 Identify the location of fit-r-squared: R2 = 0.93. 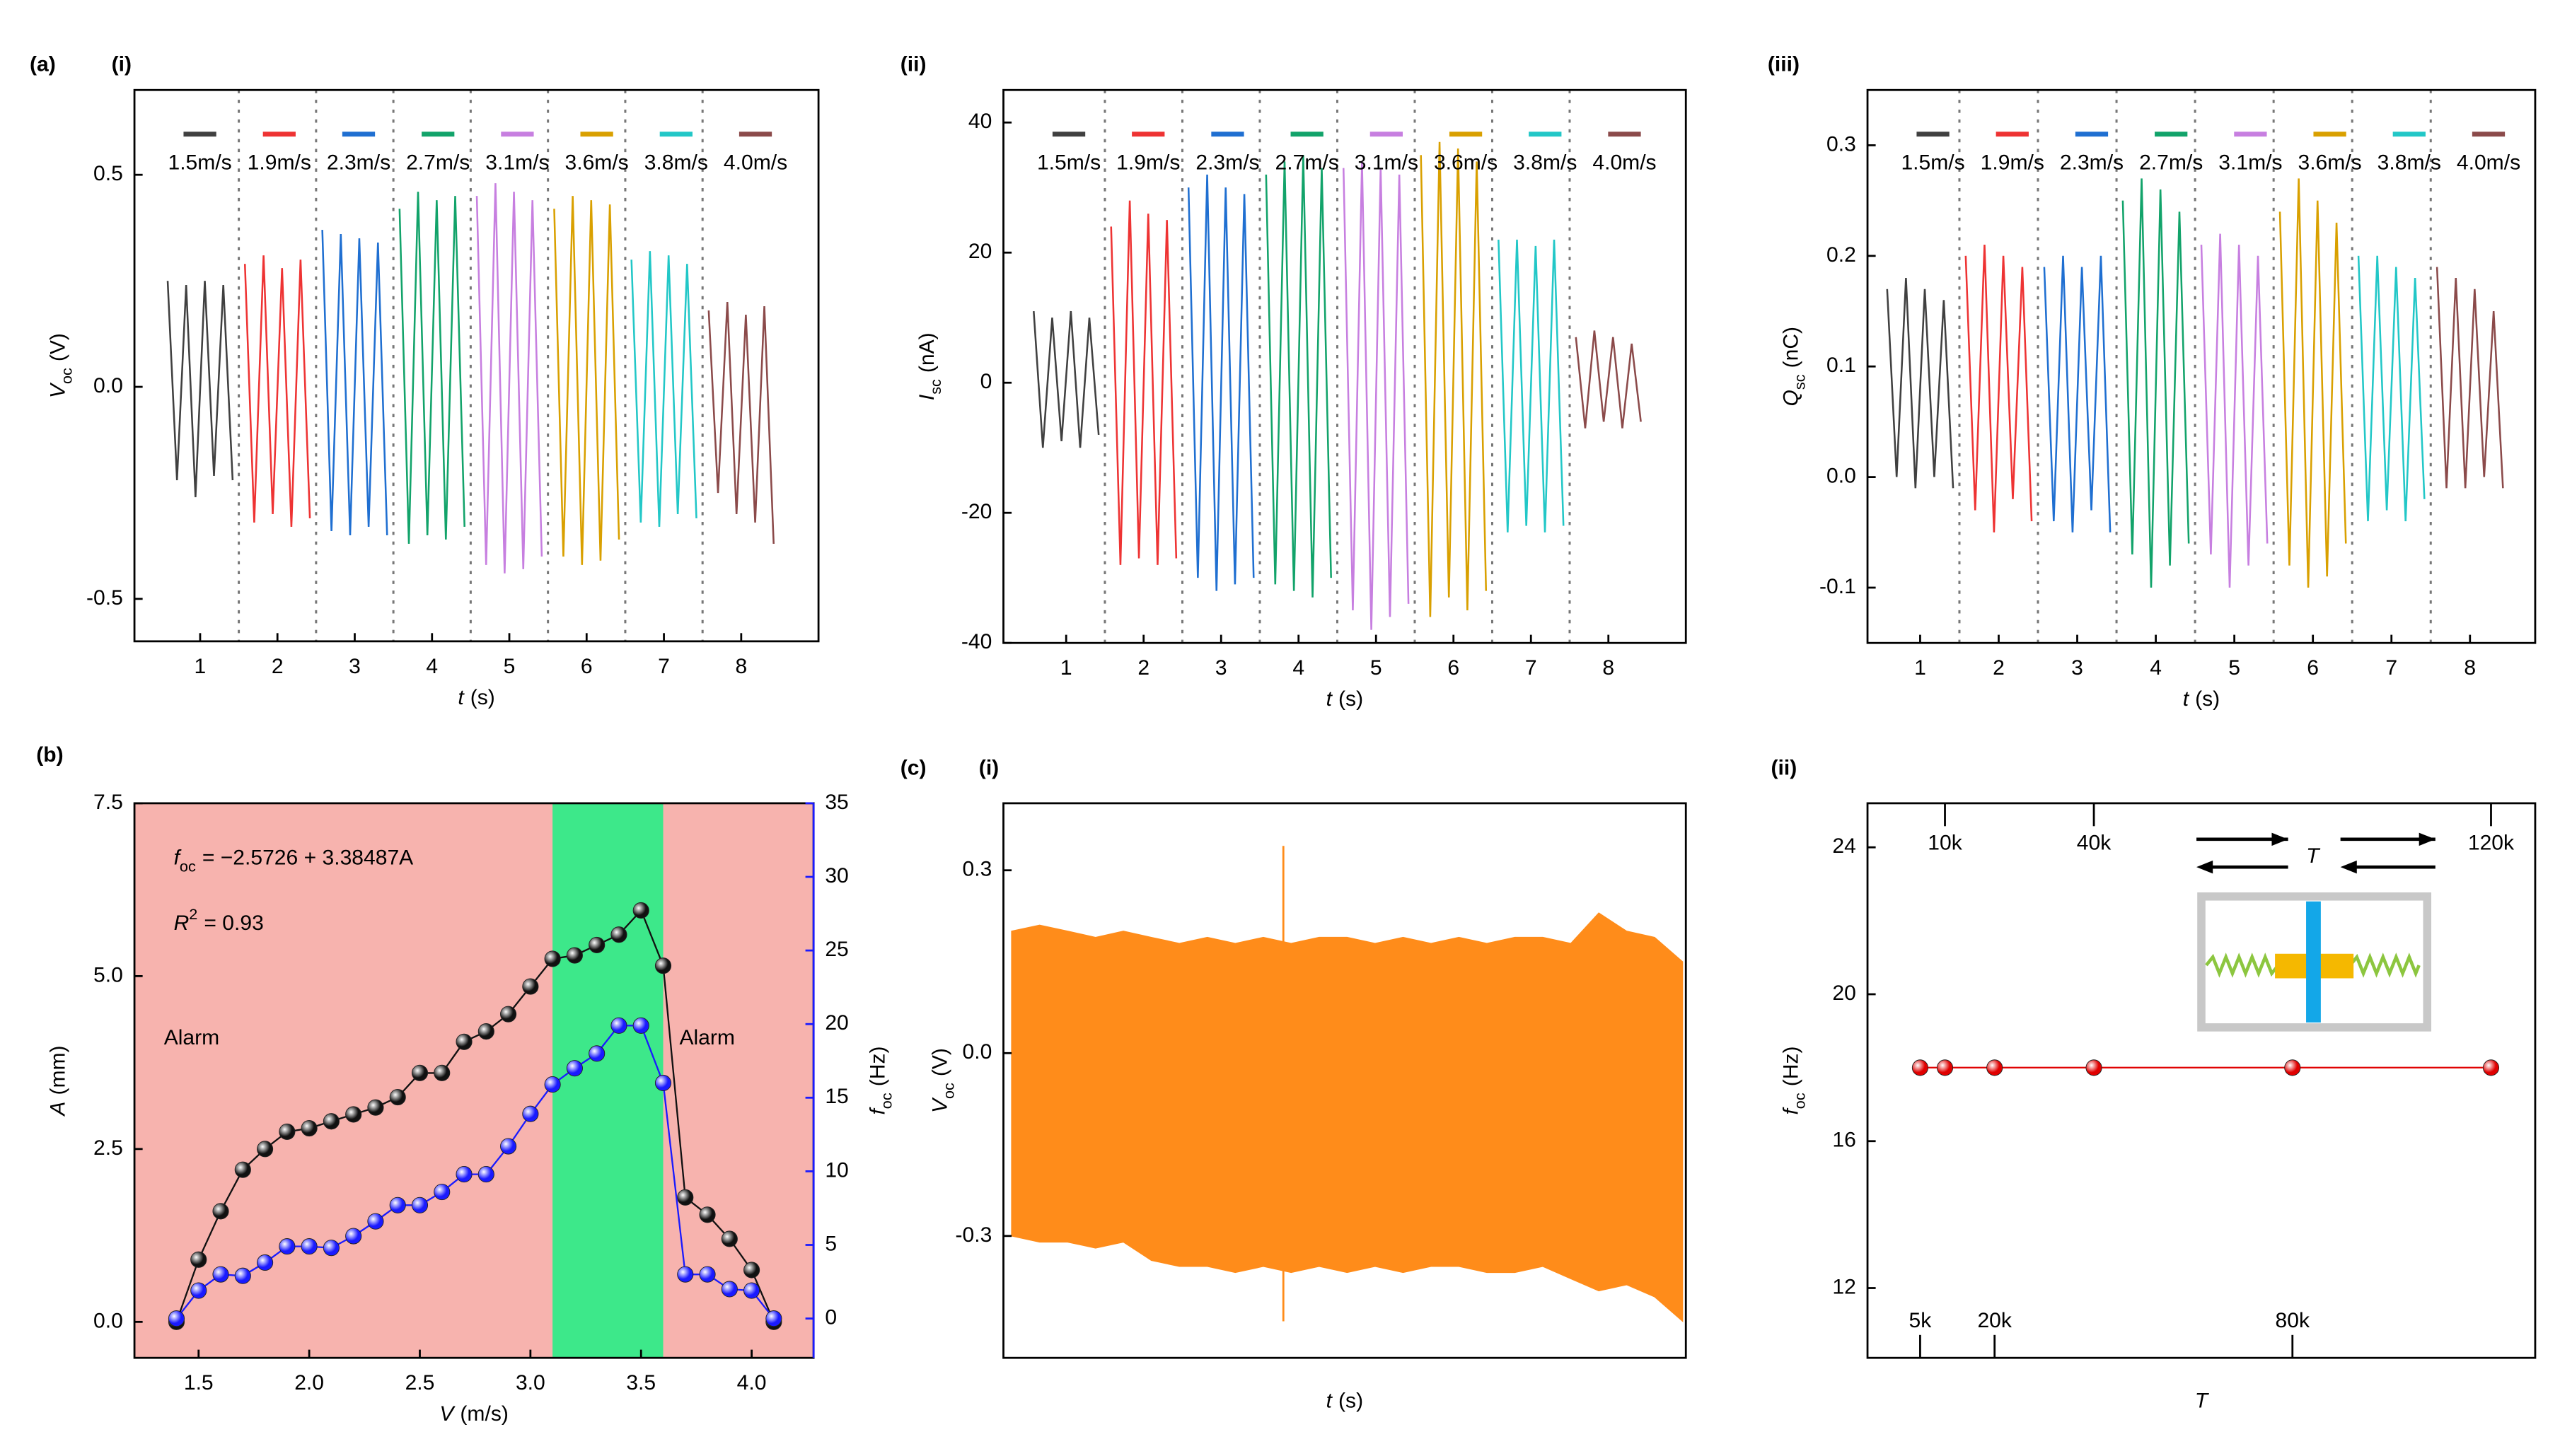
(219, 920).